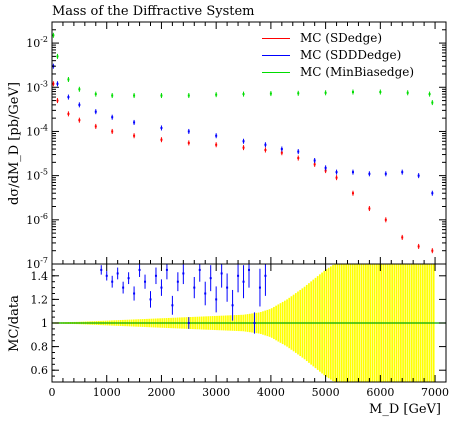  What do you see at coordinates (405, 409) in the screenshot?
I see `x-axis-label: M_D [GeV]` at bounding box center [405, 409].